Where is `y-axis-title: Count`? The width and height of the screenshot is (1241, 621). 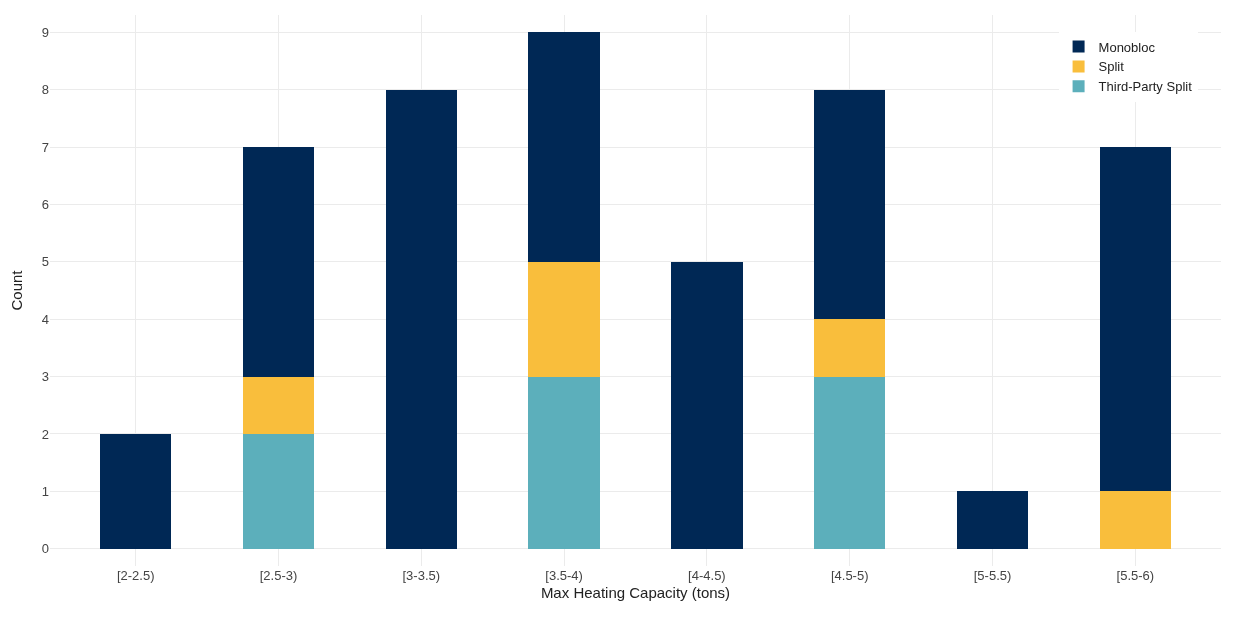 y-axis-title: Count is located at coordinates (17, 290).